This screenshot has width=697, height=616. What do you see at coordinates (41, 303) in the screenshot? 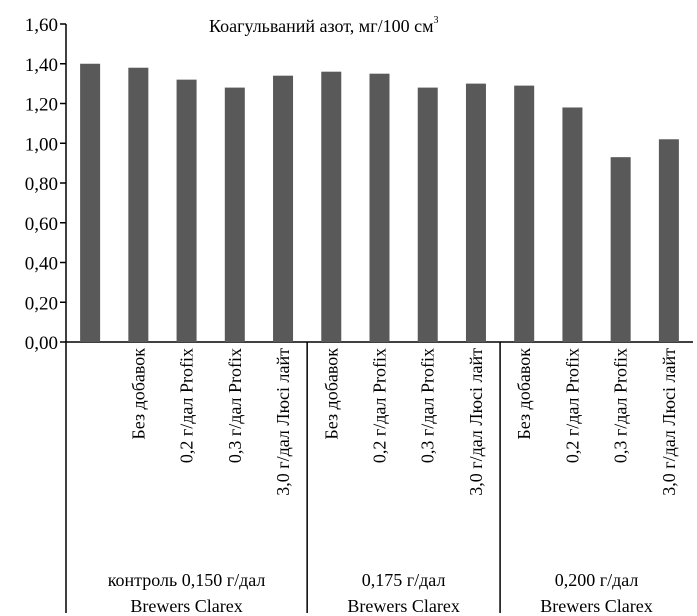
I see `y-tick-label: 0,20` at bounding box center [41, 303].